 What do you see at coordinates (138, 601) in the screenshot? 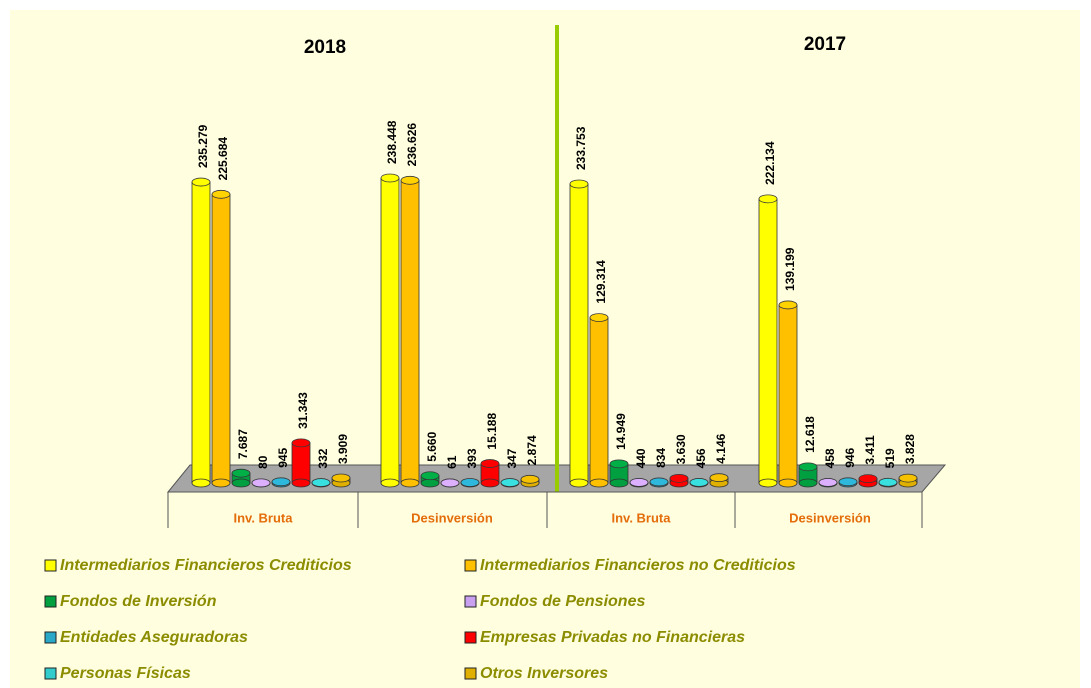
I see `legend-label: Fondos de Inversión` at bounding box center [138, 601].